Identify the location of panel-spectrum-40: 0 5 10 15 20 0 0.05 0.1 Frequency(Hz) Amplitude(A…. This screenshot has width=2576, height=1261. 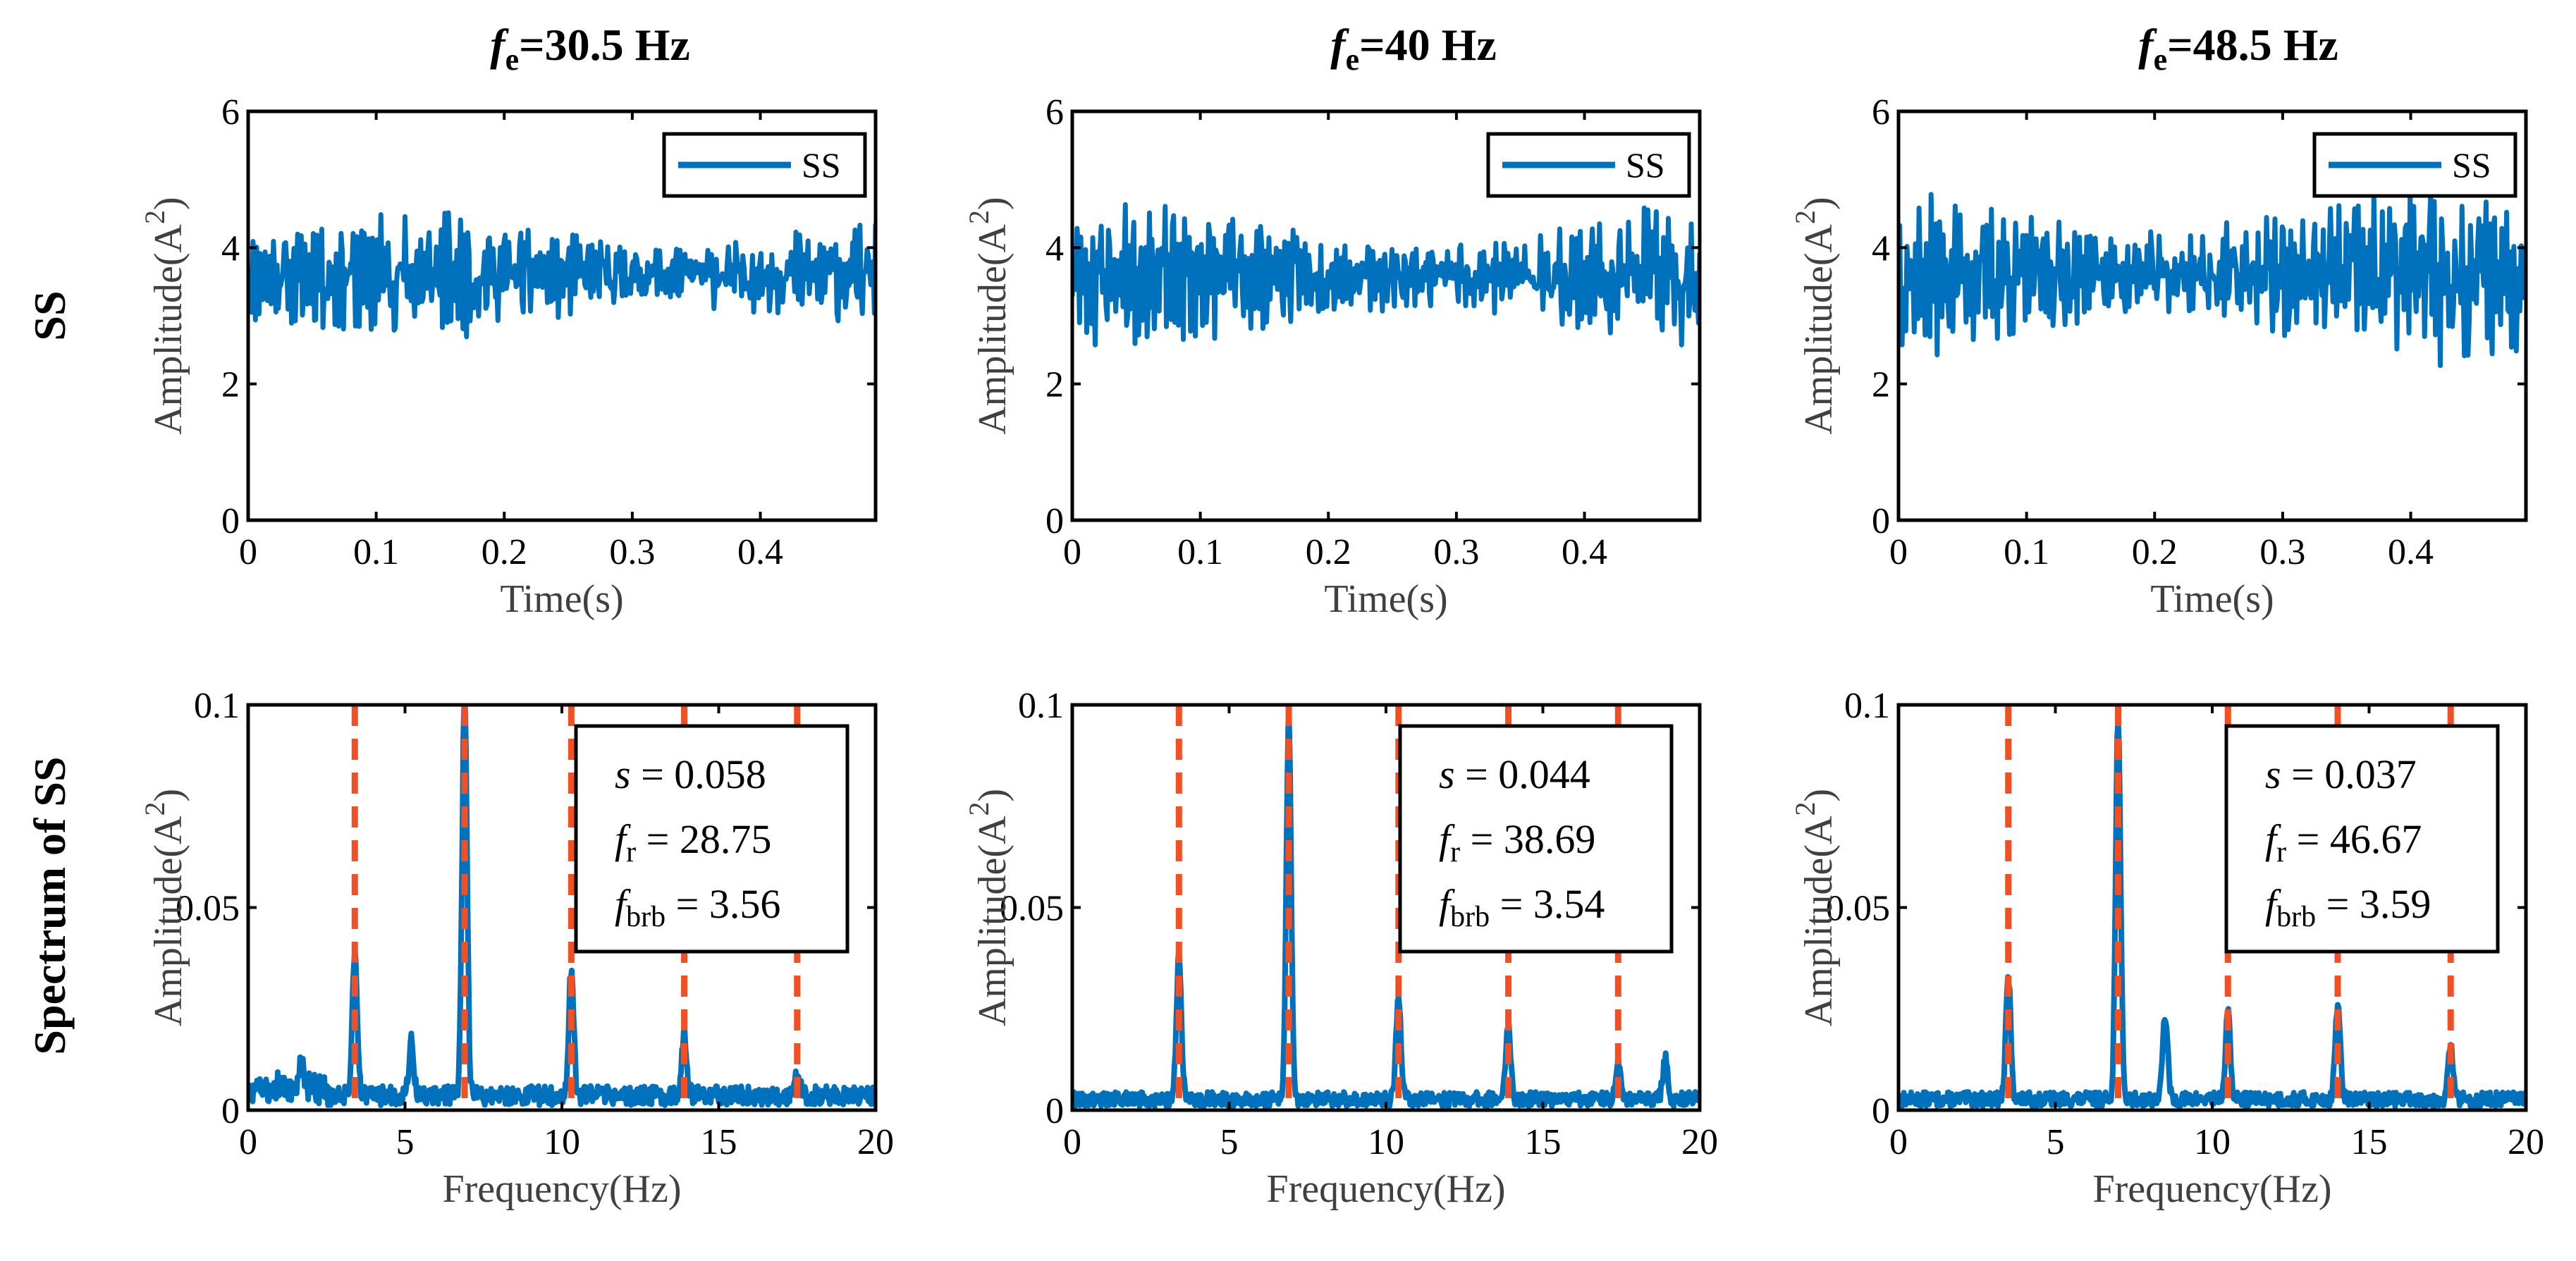
(1340, 949).